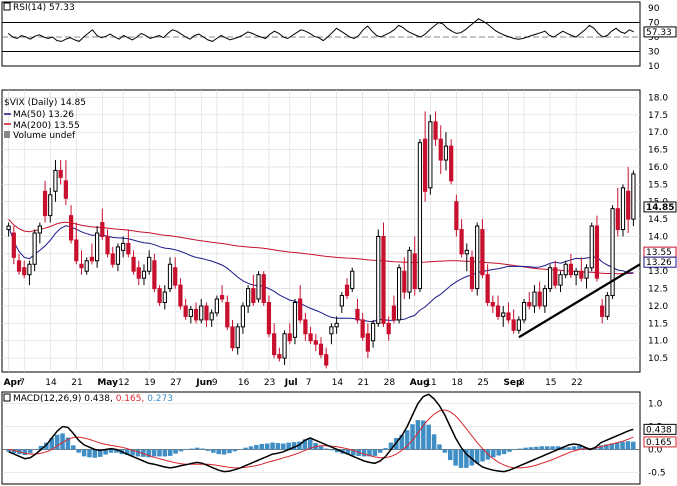 This screenshot has height=486, width=677. I want to click on price-last-label: 14.85, so click(660, 208).